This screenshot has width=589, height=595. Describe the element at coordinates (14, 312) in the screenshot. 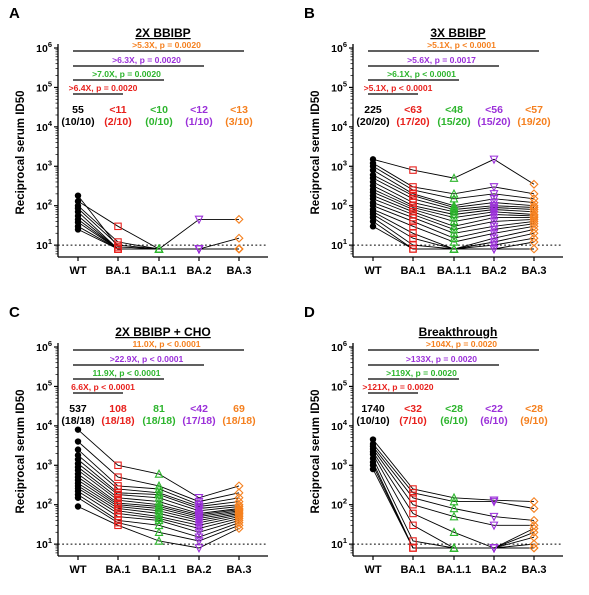

I see `panel-letter: C` at that location.